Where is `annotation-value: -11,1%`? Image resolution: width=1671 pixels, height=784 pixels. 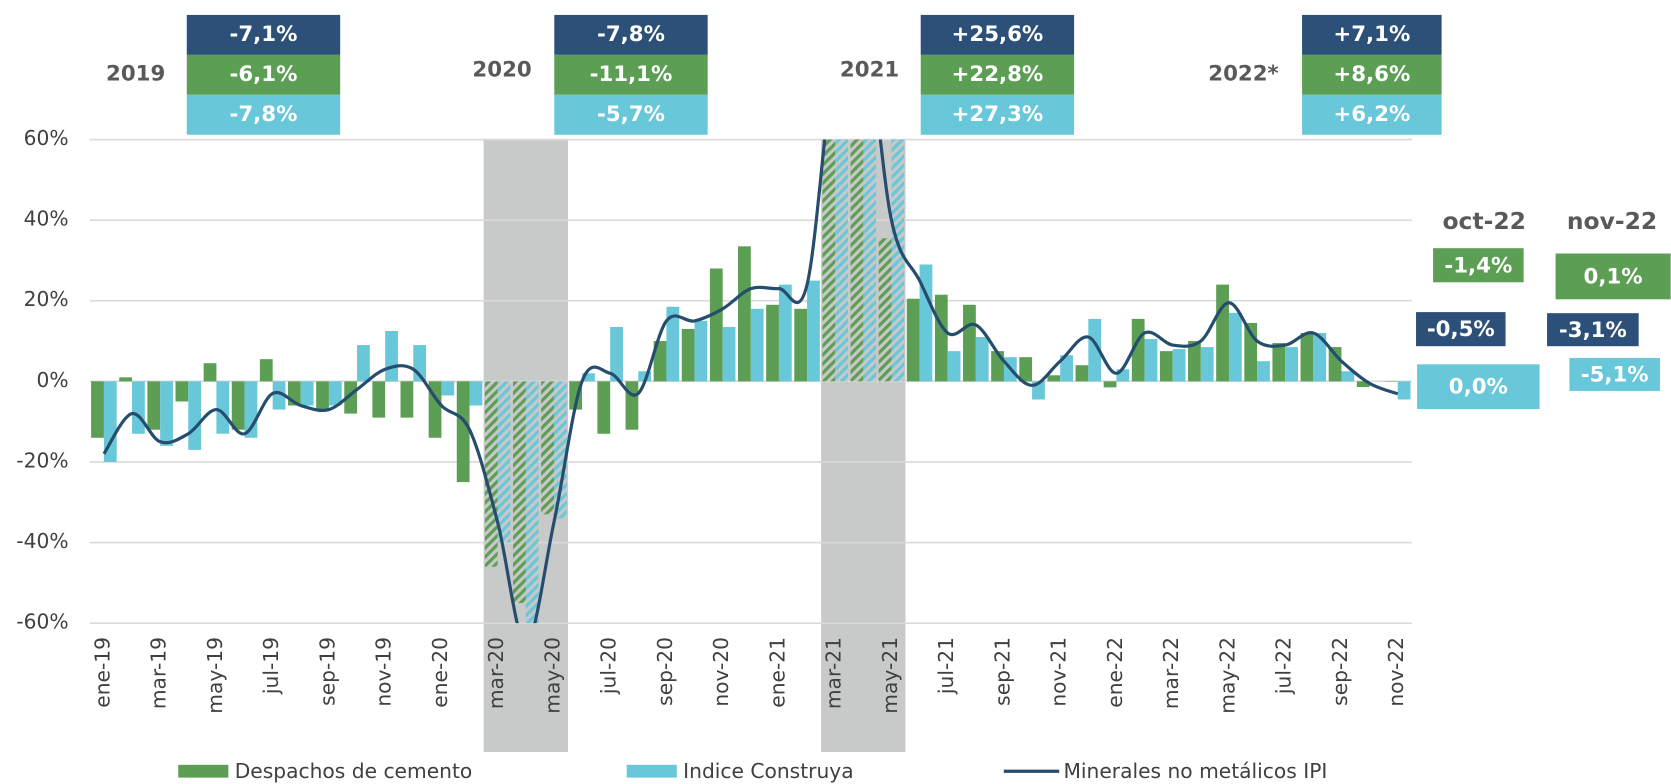 annotation-value: -11,1% is located at coordinates (631, 74).